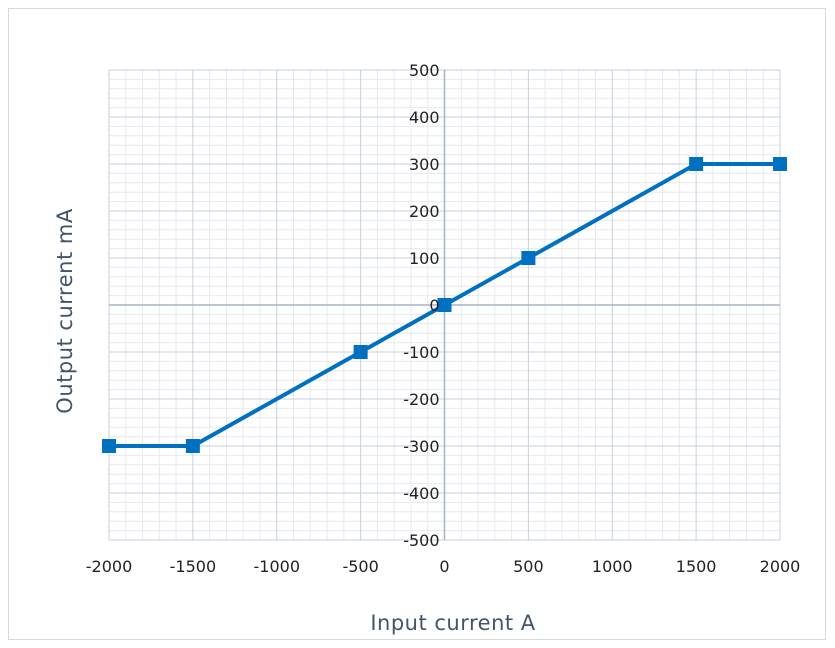 The image size is (835, 648). What do you see at coordinates (424, 258) in the screenshot?
I see `y-tick-label: 100` at bounding box center [424, 258].